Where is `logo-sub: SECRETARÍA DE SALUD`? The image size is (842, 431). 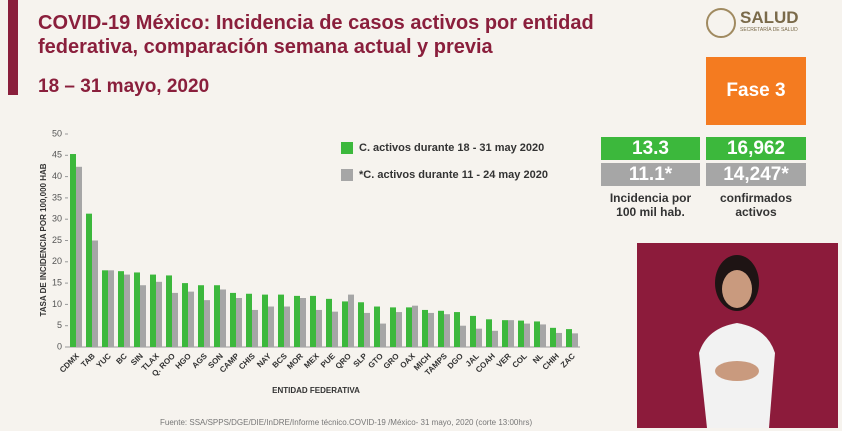
logo-sub: SECRETARÍA DE SALUD is located at coordinates (769, 30).